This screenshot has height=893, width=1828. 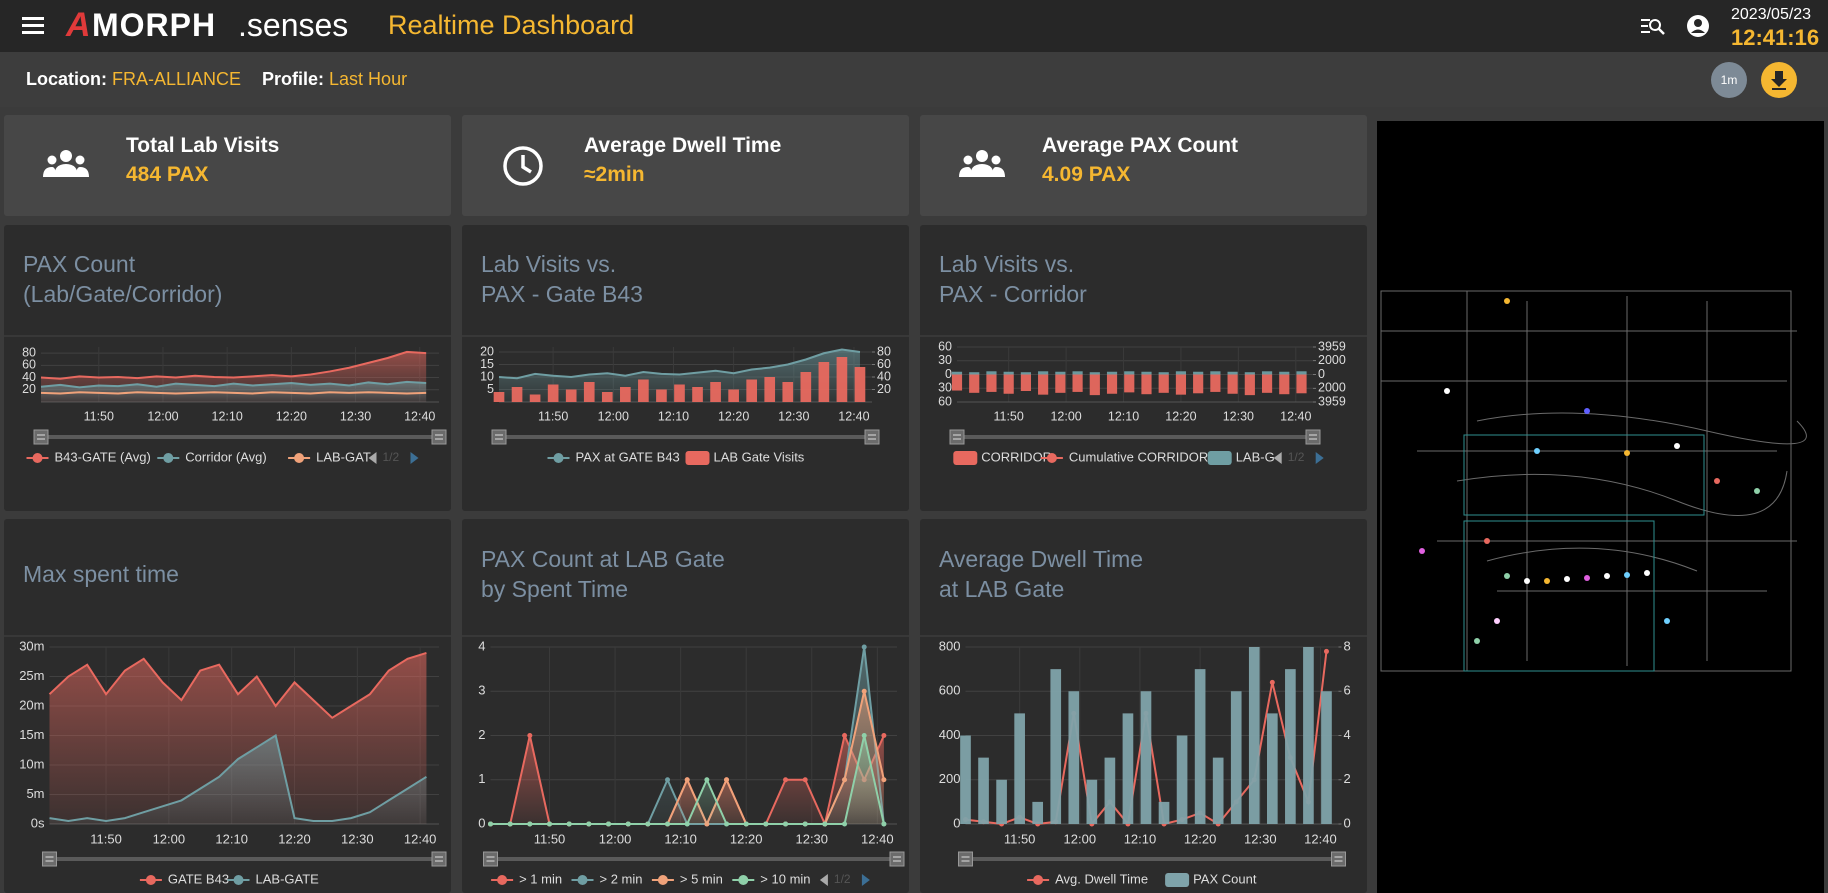 What do you see at coordinates (950, 690) in the screenshot?
I see `y-tick-label: 600` at bounding box center [950, 690].